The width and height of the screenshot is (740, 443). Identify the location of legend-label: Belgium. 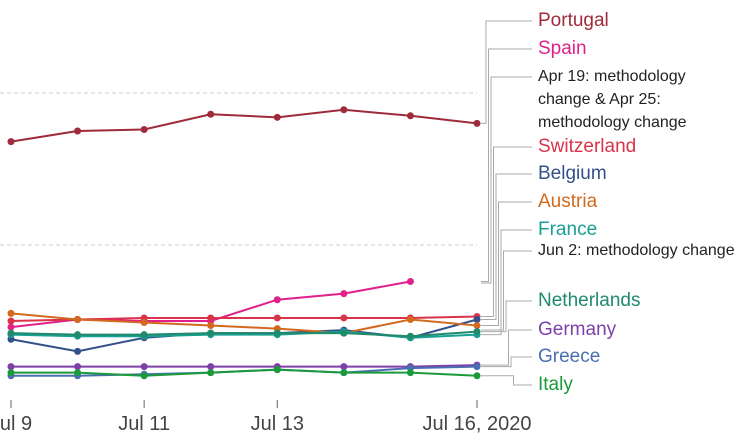
(572, 173).